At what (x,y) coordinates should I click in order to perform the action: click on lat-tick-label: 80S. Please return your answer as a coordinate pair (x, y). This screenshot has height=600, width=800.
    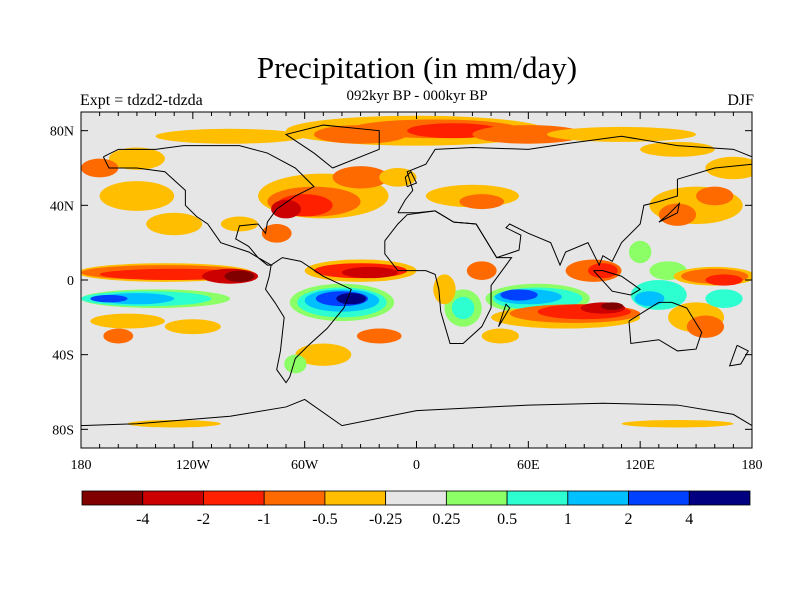
    Looking at the image, I should click on (63, 430).